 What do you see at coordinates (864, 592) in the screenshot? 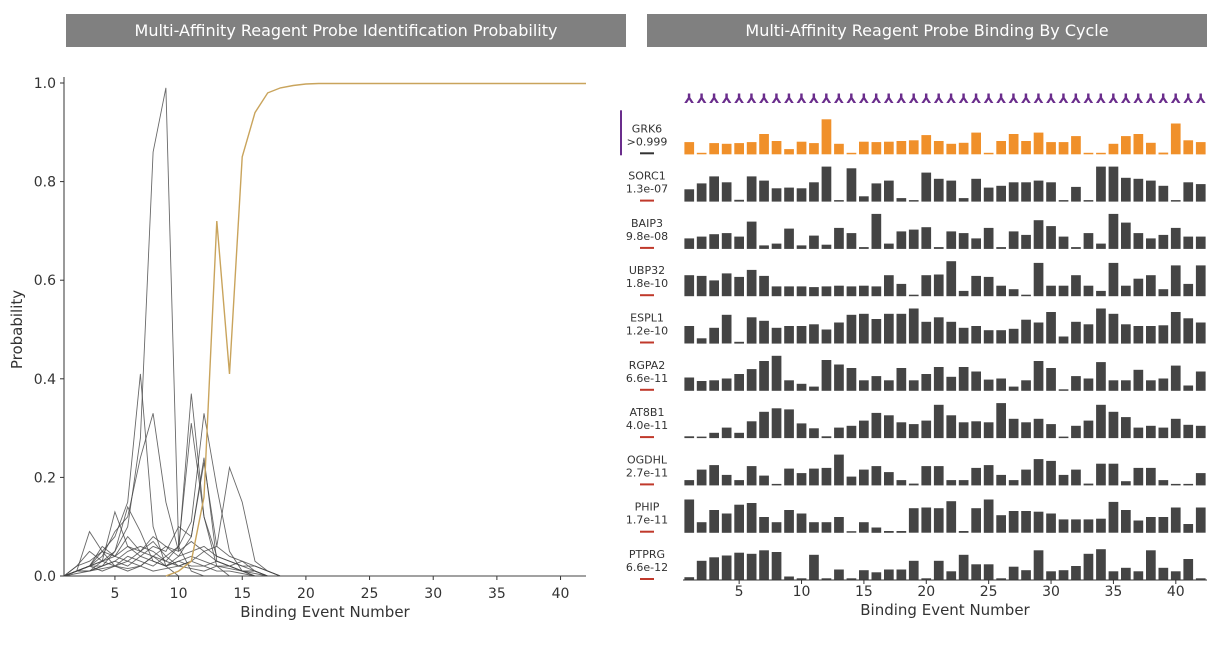
I see `x-tick-label: 15` at bounding box center [864, 592].